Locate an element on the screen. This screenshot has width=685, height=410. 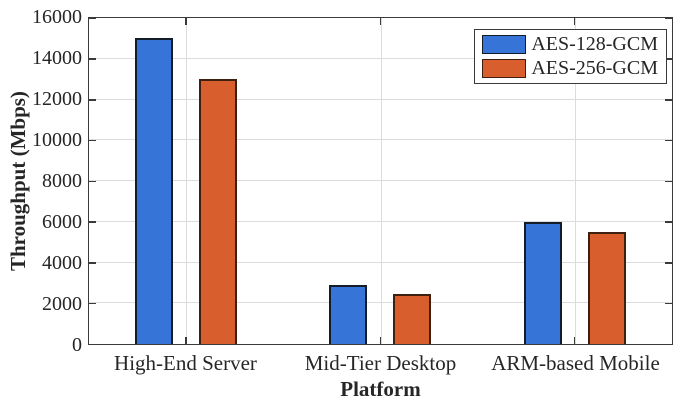
legend-entry: AES-256-GCM is located at coordinates (570, 68).